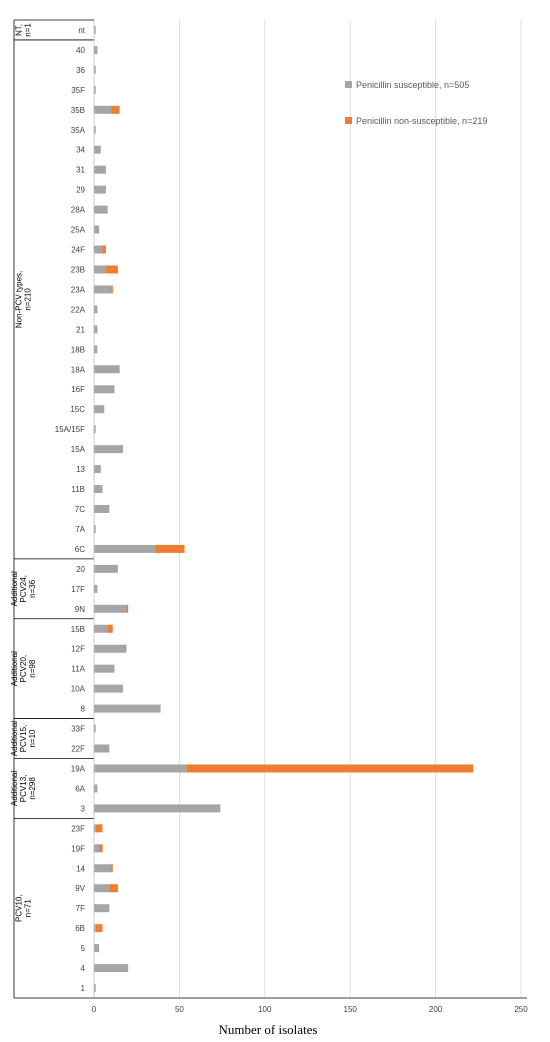 Image resolution: width=550 pixels, height=1042 pixels. Describe the element at coordinates (80, 469) in the screenshot. I see `category-label: 13` at that location.